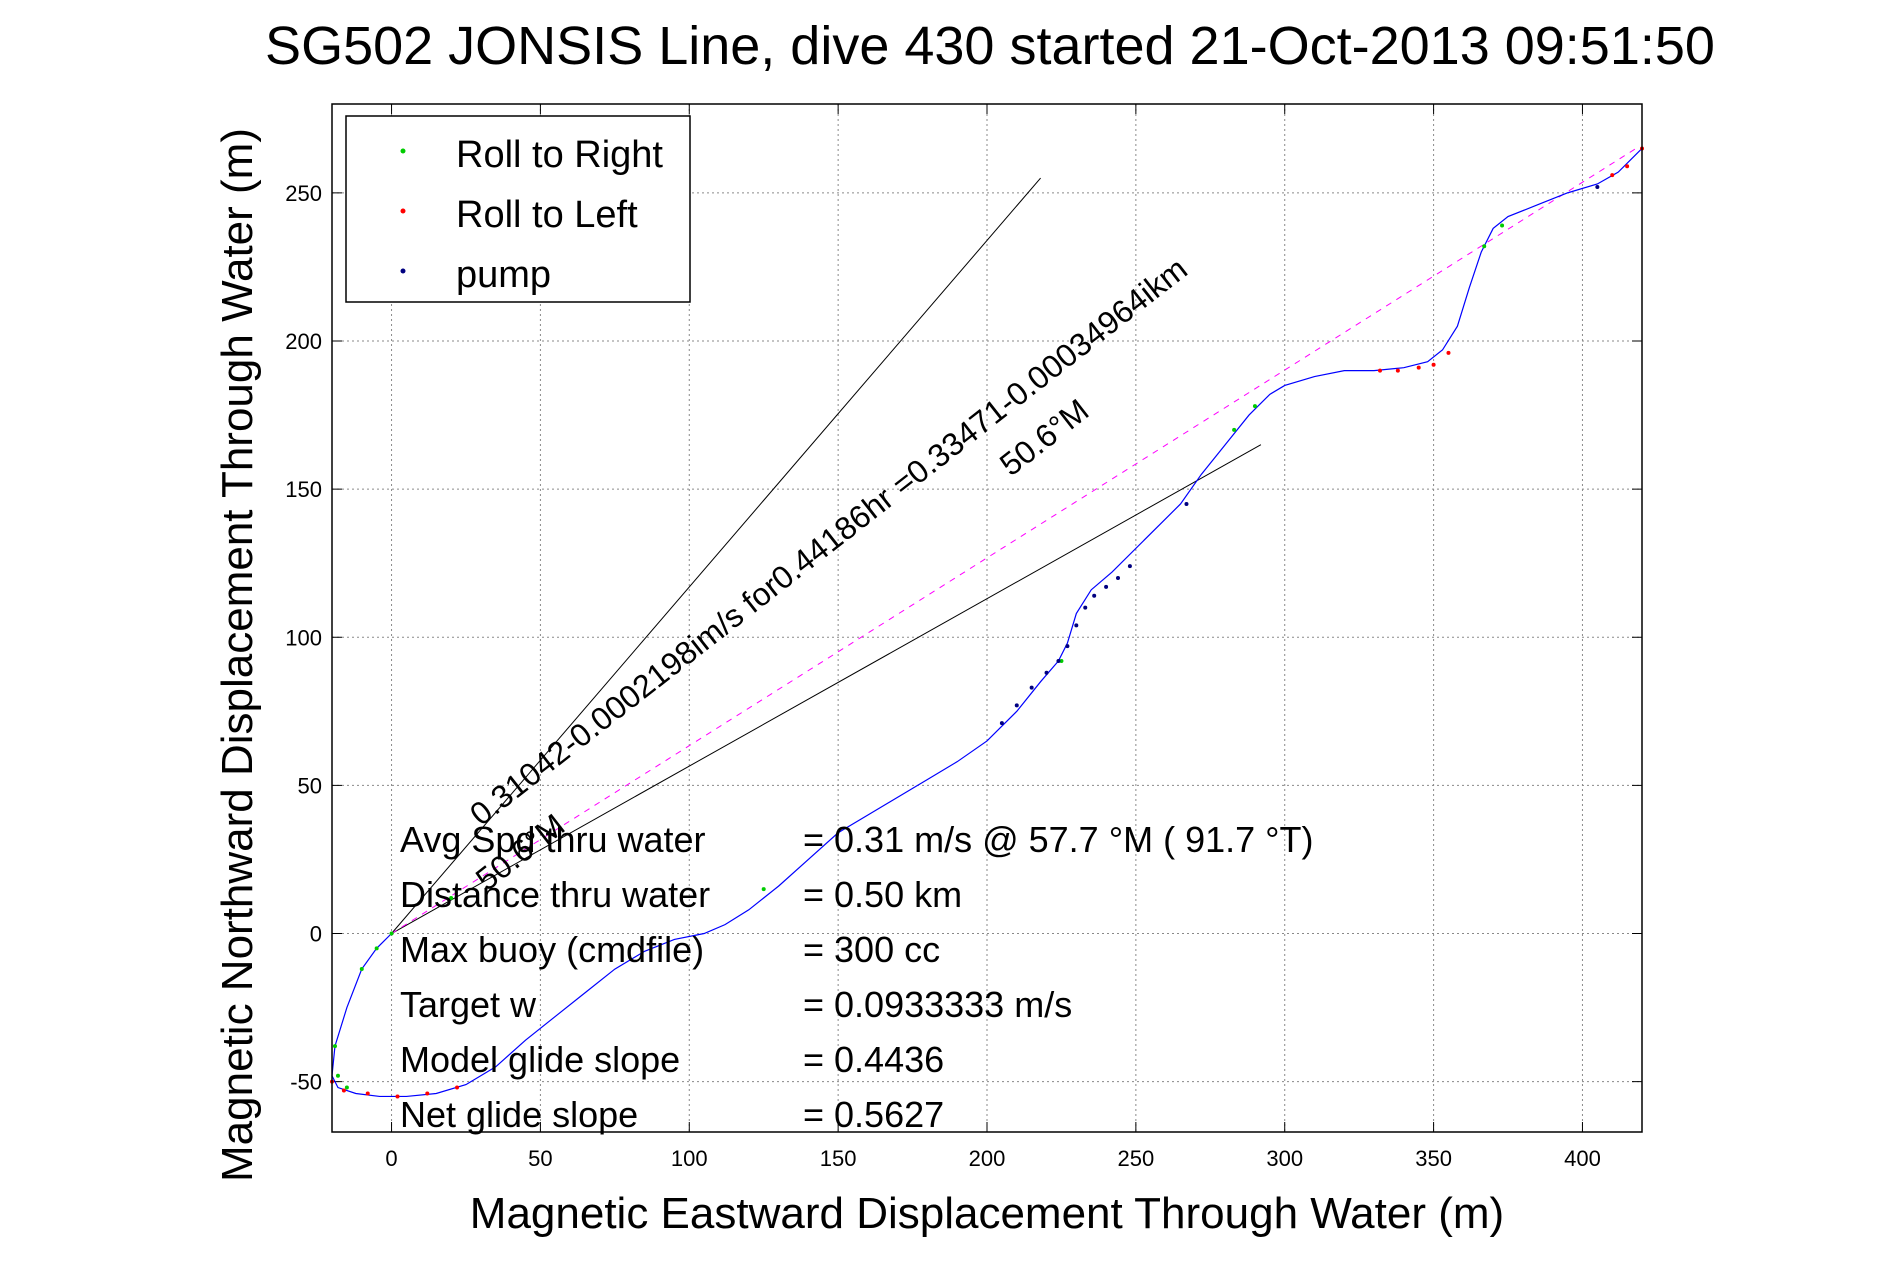 The image size is (1891, 1262). I want to click on stat-label: Target w, so click(468, 1004).